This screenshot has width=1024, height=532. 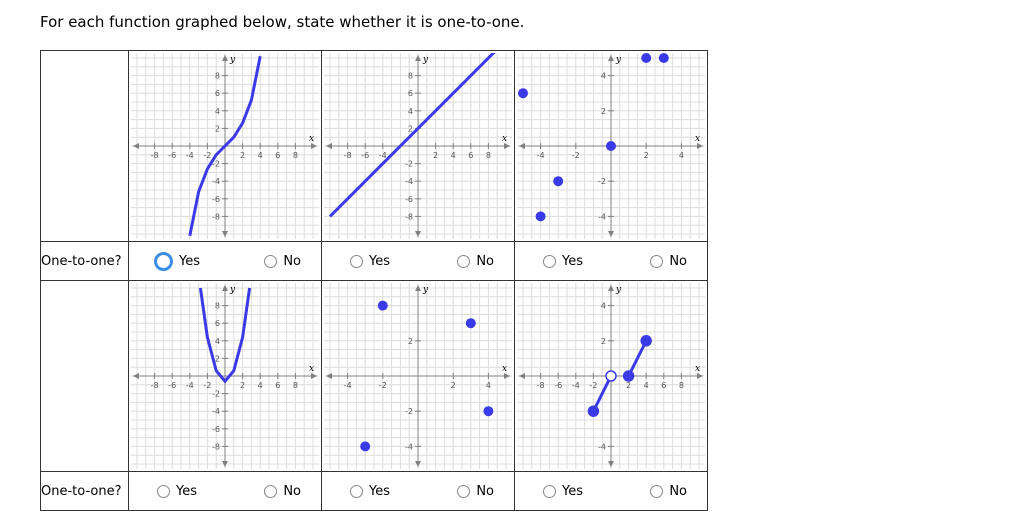 I want to click on x-tick-label: -6, so click(x=558, y=385).